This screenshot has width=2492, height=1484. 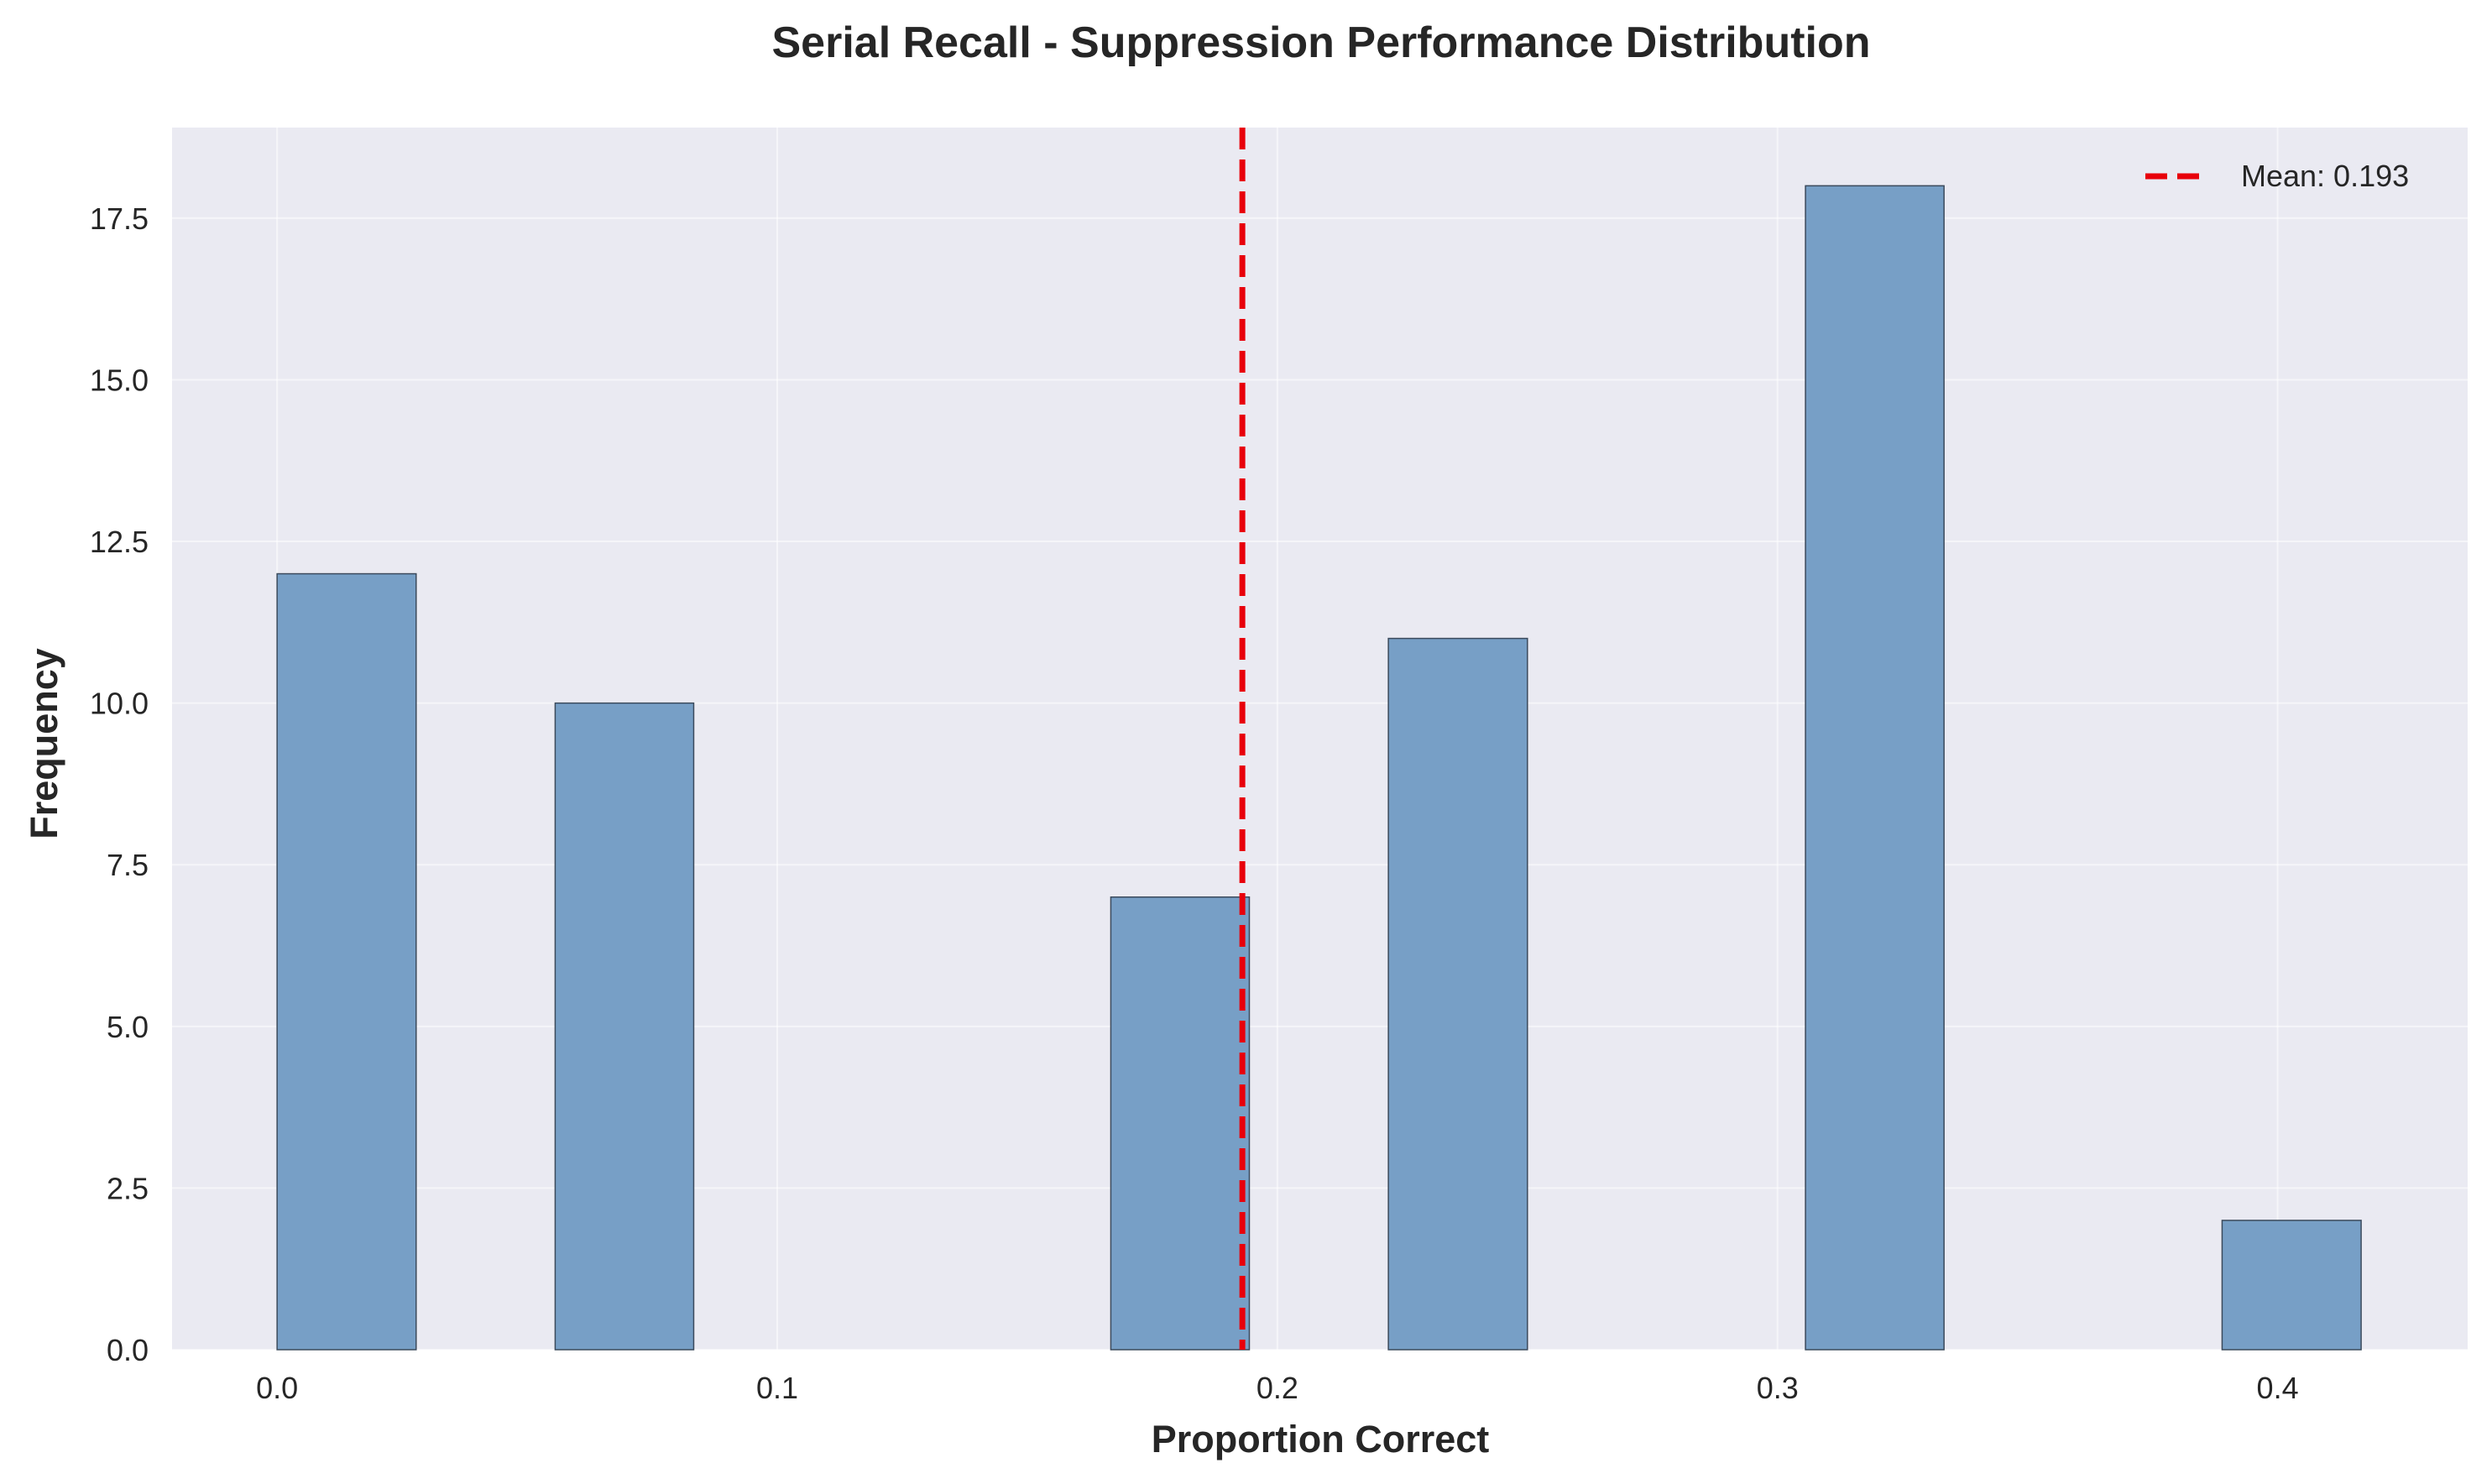 What do you see at coordinates (2278, 1388) in the screenshot?
I see `x-tick-label: 0.4` at bounding box center [2278, 1388].